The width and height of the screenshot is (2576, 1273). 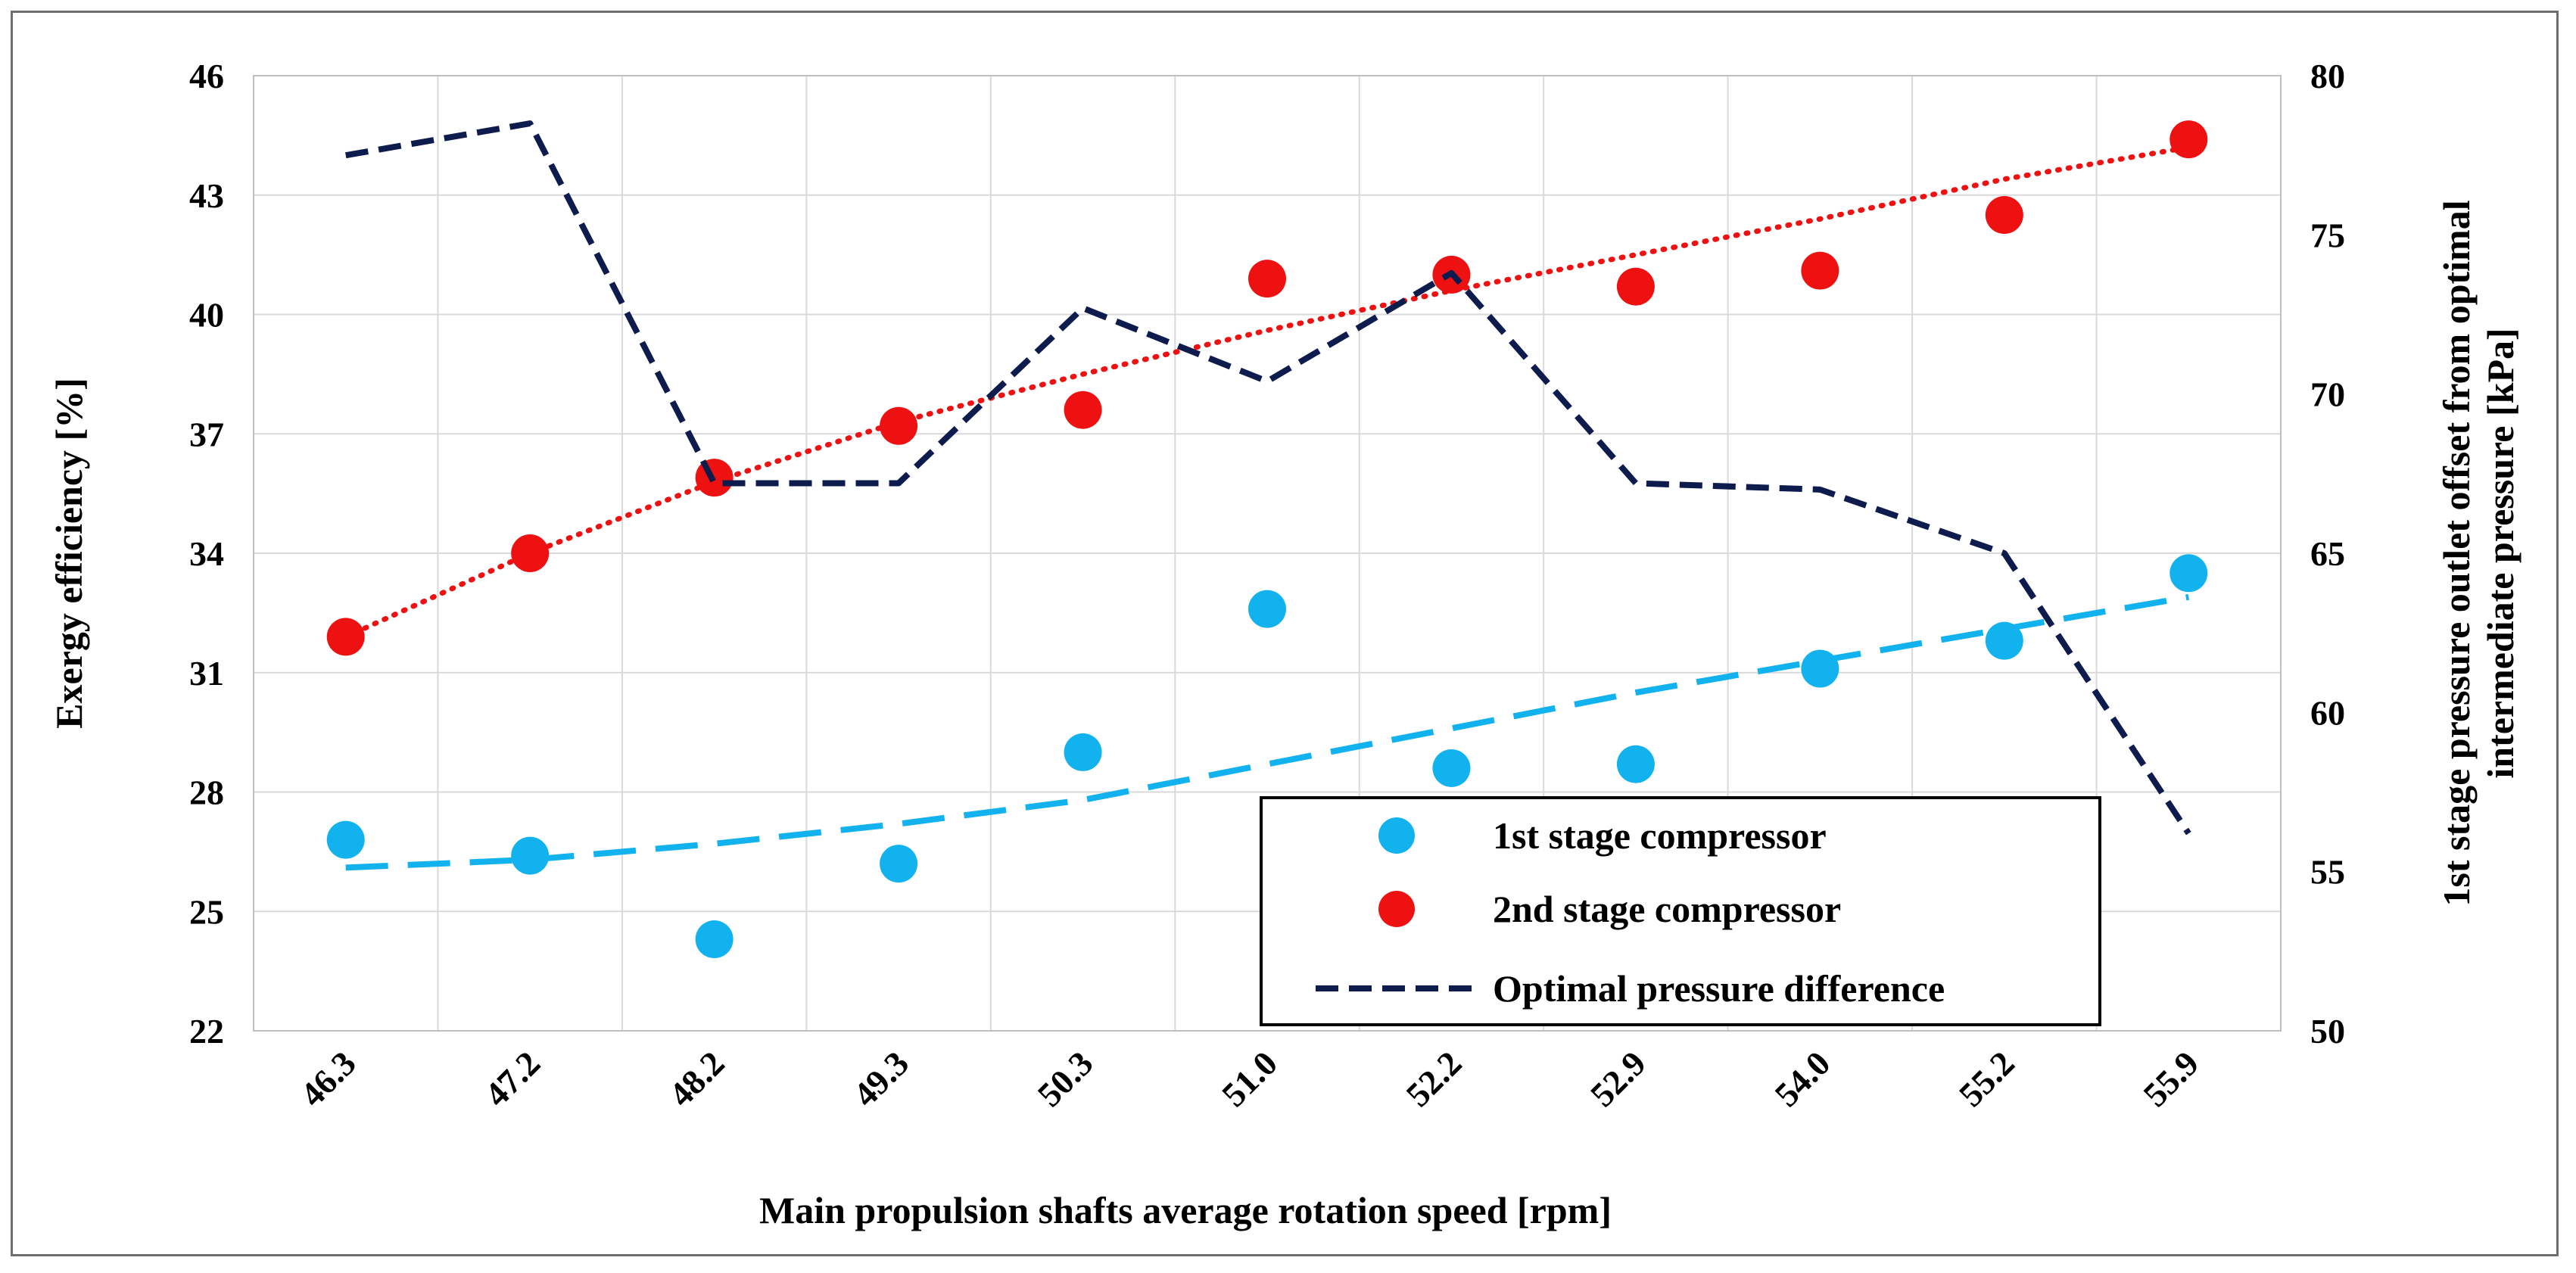 What do you see at coordinates (206, 912) in the screenshot?
I see `y-tick-label: 25` at bounding box center [206, 912].